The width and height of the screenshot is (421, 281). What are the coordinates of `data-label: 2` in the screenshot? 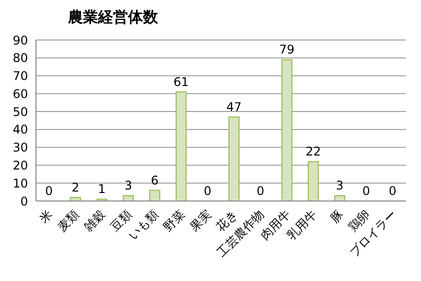 It's located at (76, 187).